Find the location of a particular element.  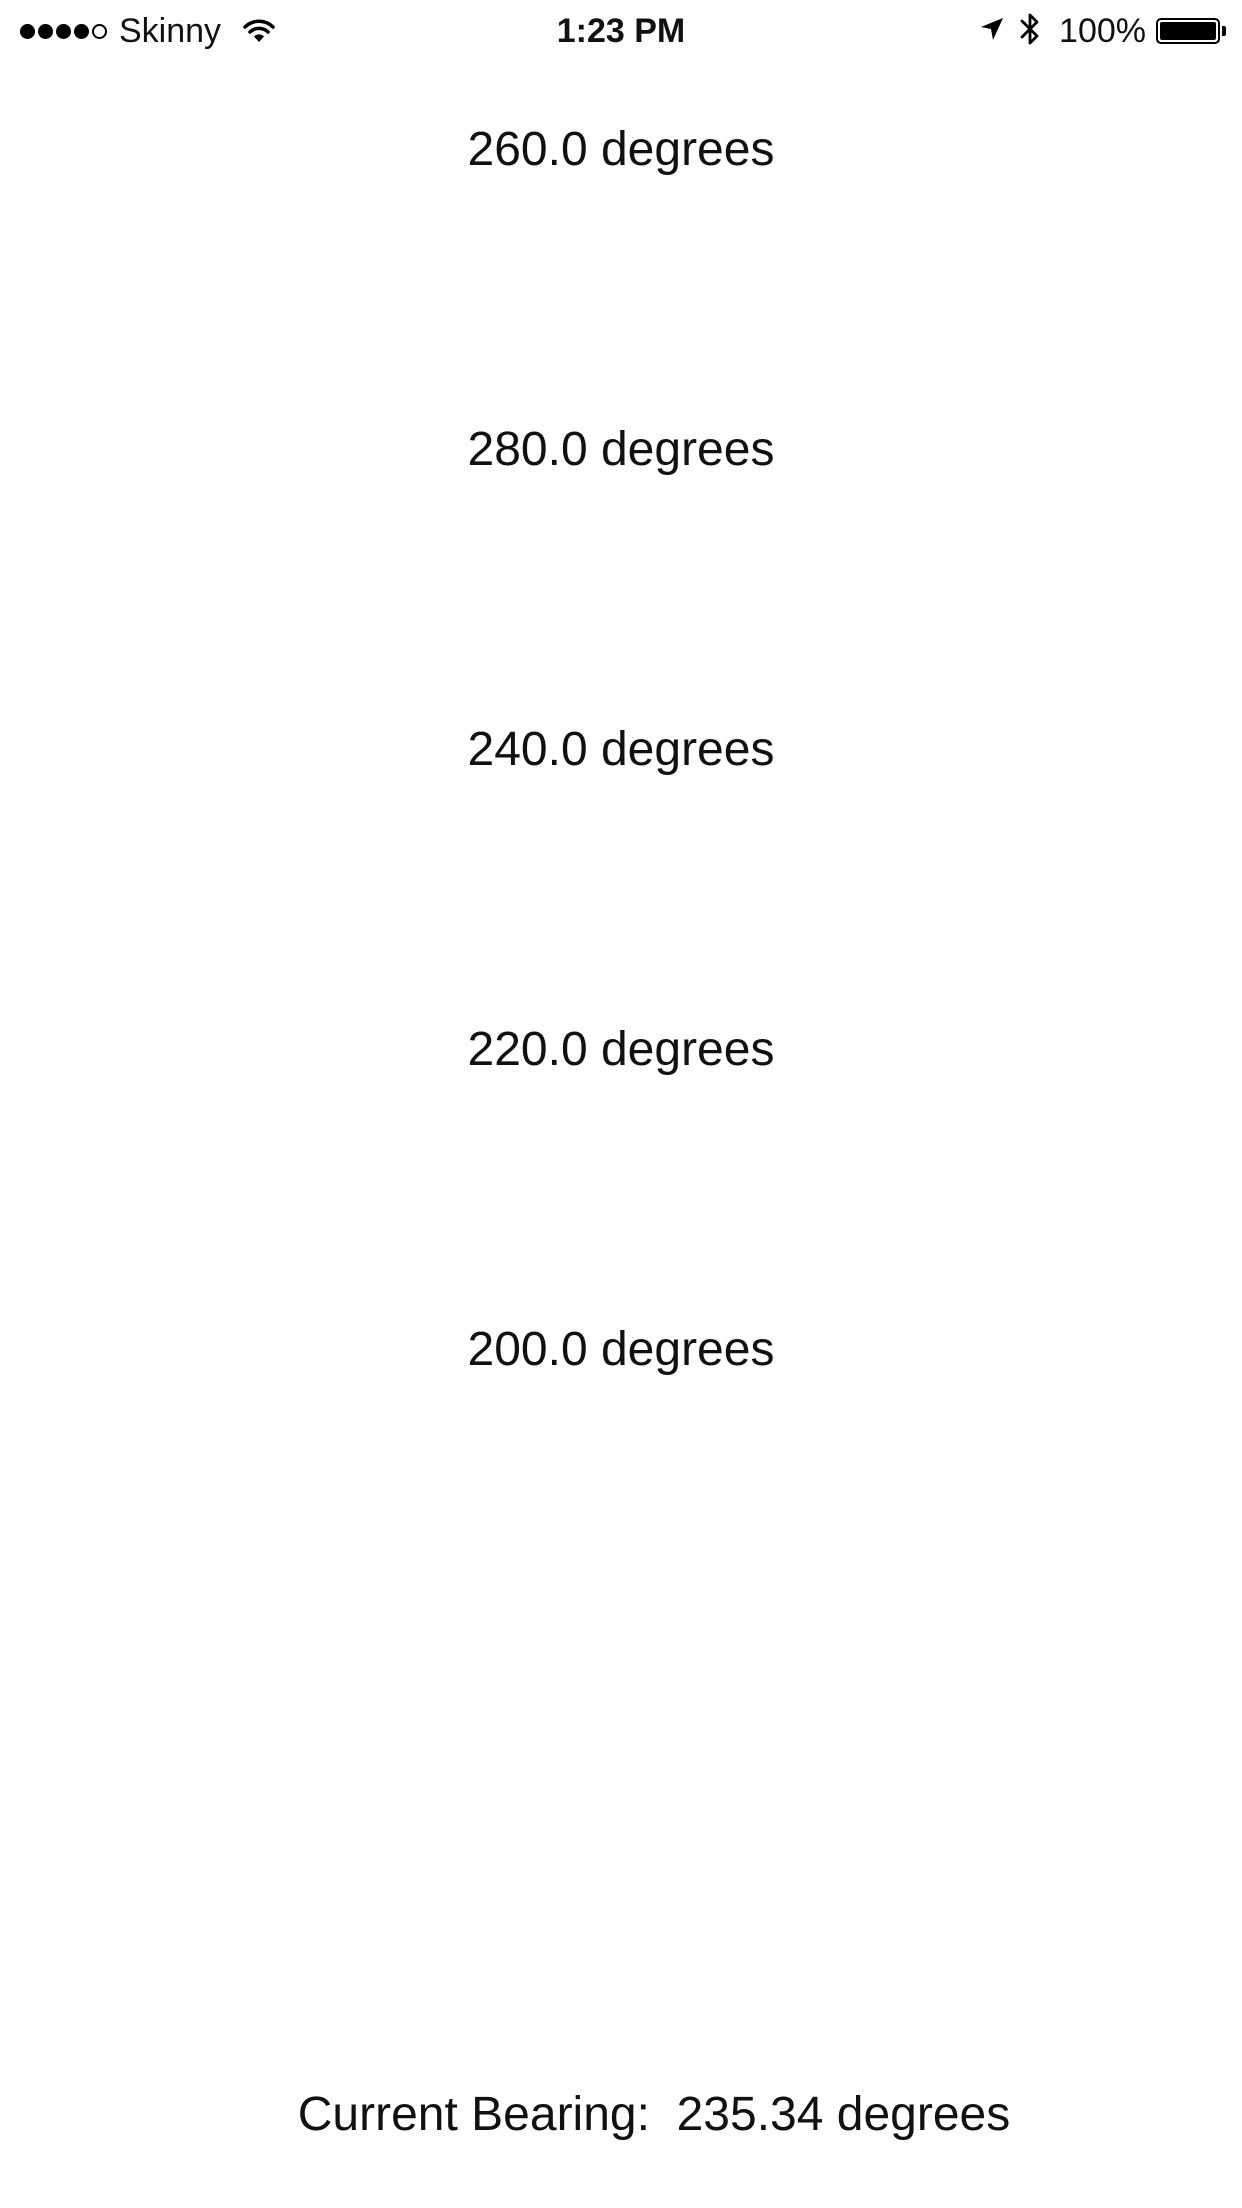

carrier-name: Skinny is located at coordinates (170, 31).